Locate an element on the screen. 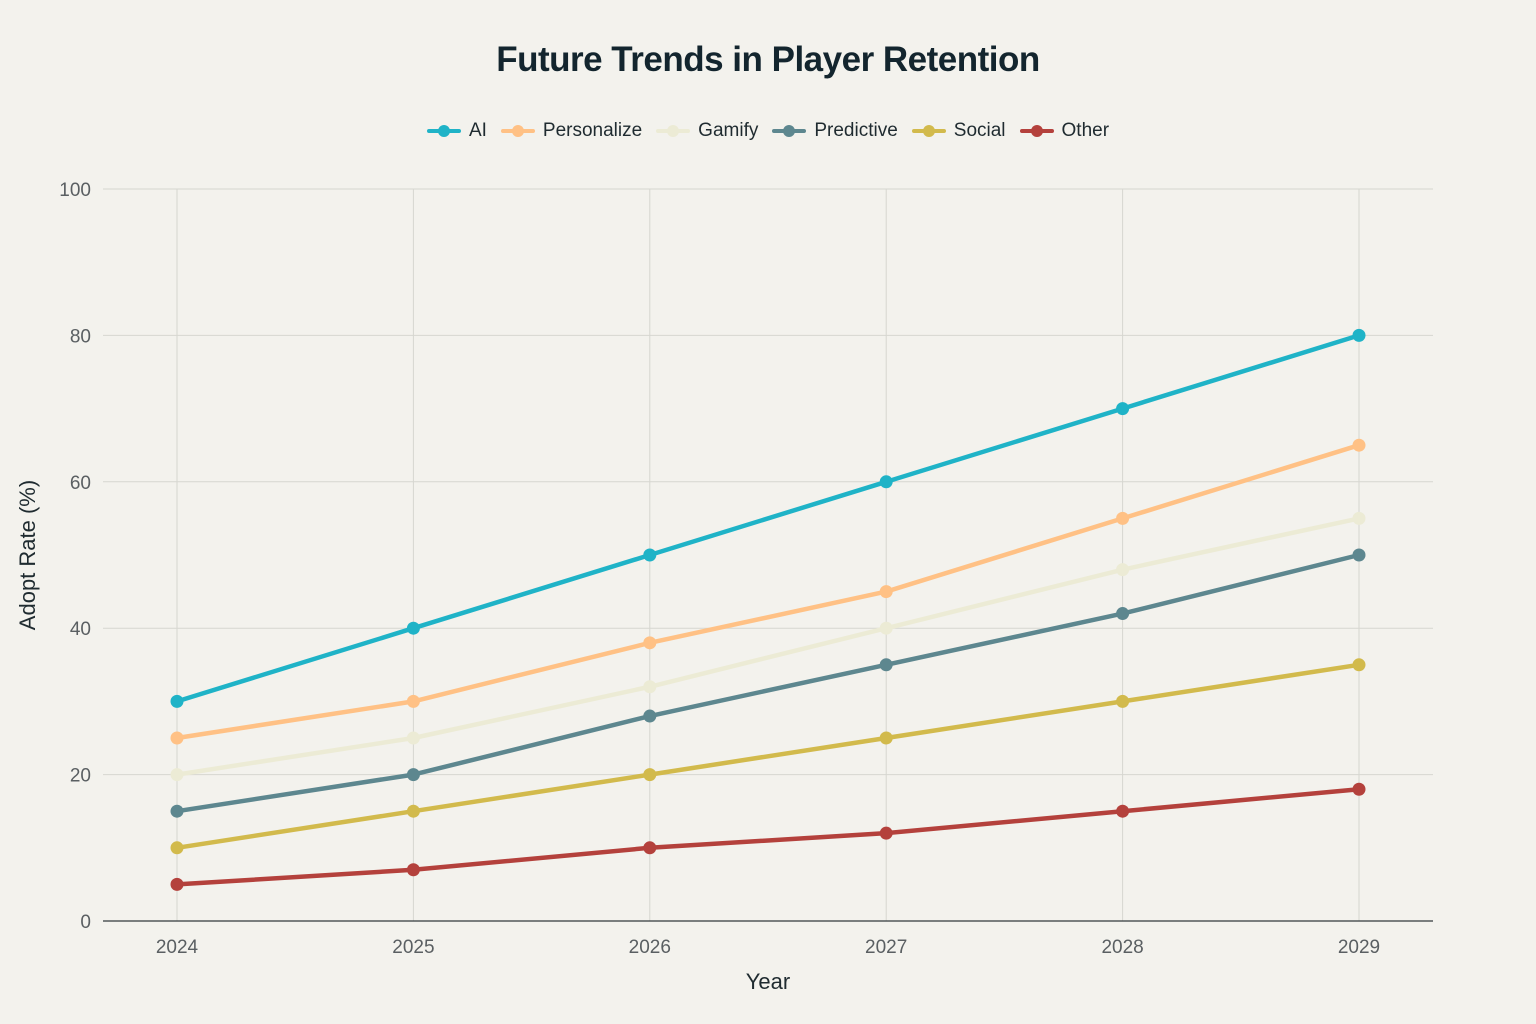 Image resolution: width=1536 pixels, height=1024 pixels. x-tick-label: 2026 is located at coordinates (650, 947).